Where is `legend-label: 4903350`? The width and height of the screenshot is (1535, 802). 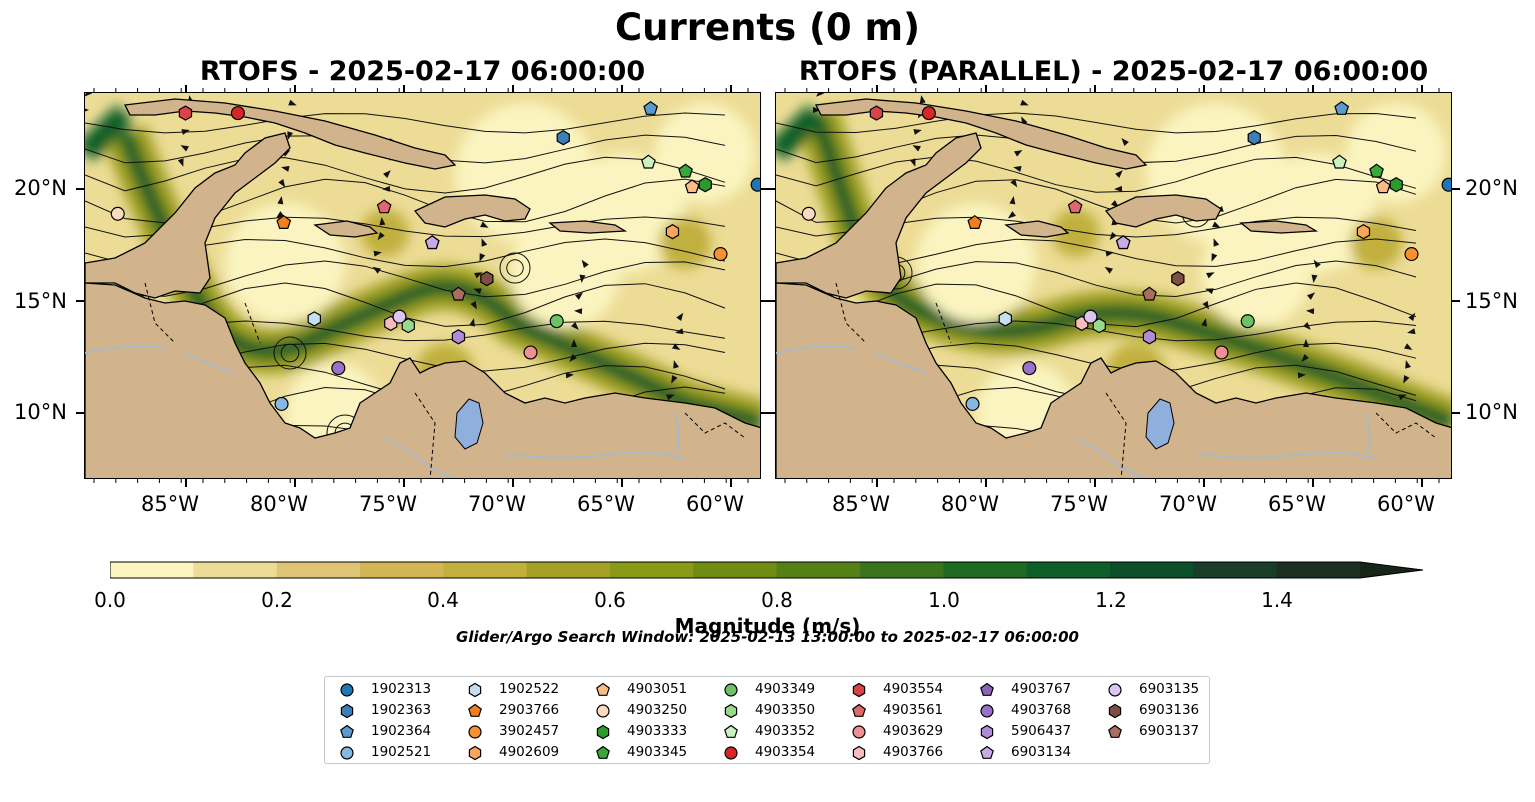 legend-label: 4903350 is located at coordinates (785, 710).